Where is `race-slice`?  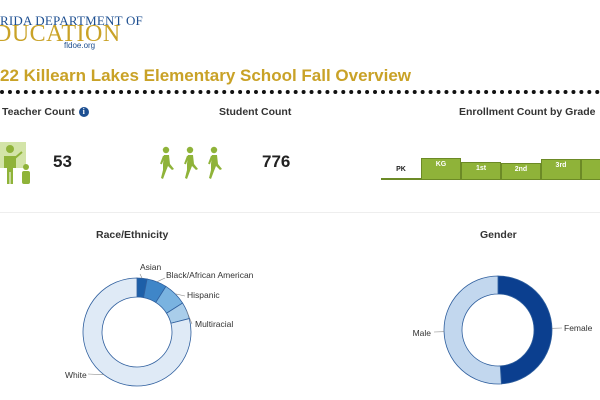
race-slice is located at coordinates (137, 332).